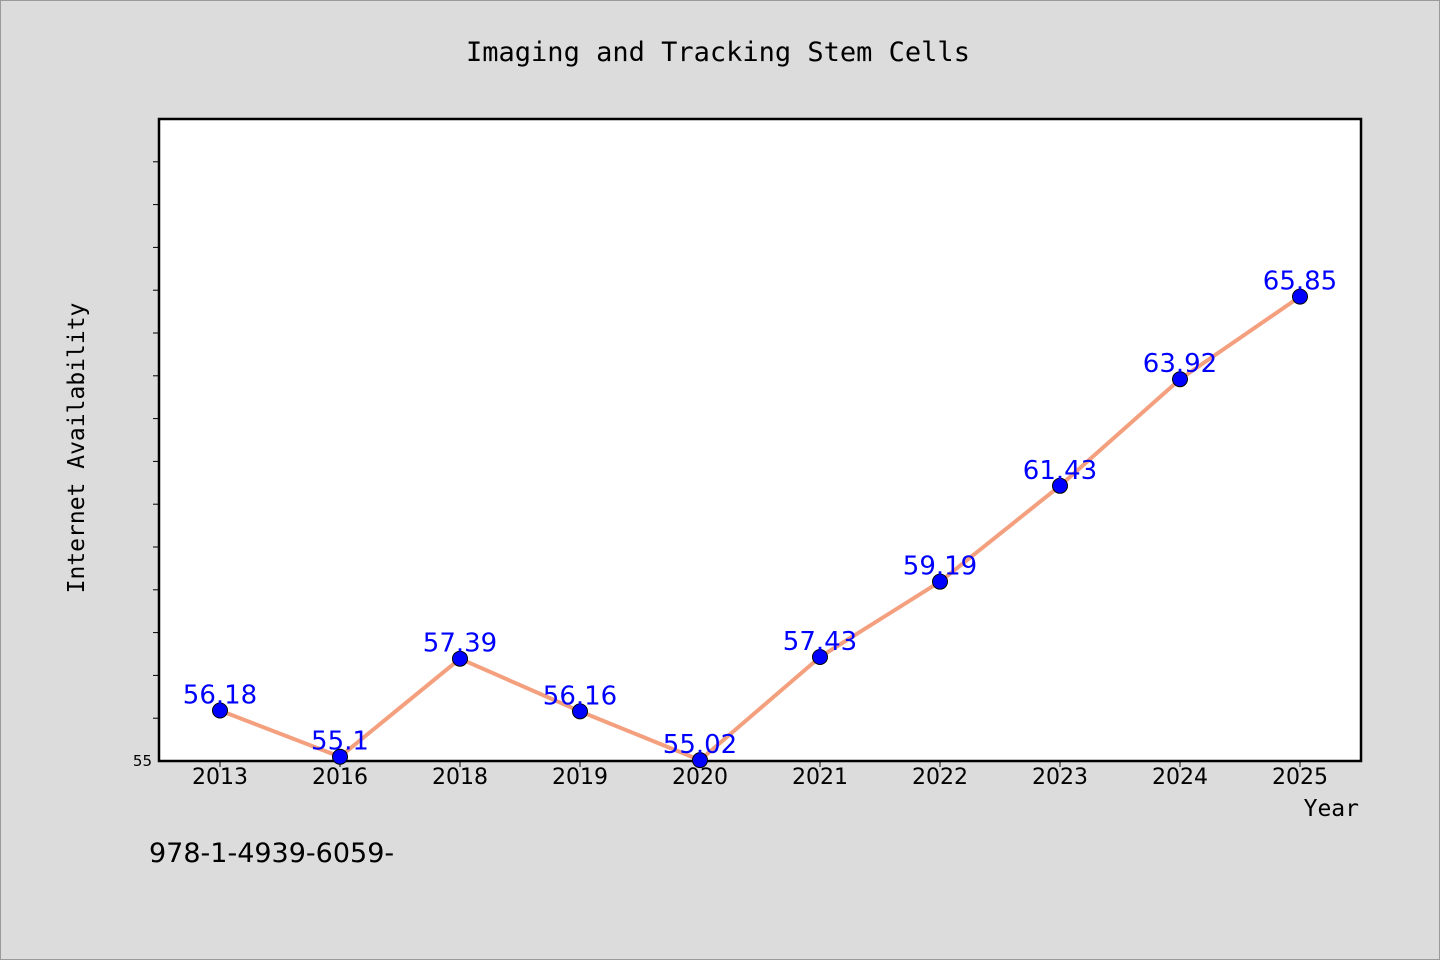 The width and height of the screenshot is (1440, 960). Describe the element at coordinates (820, 777) in the screenshot. I see `x-tick-label: 2021` at that location.